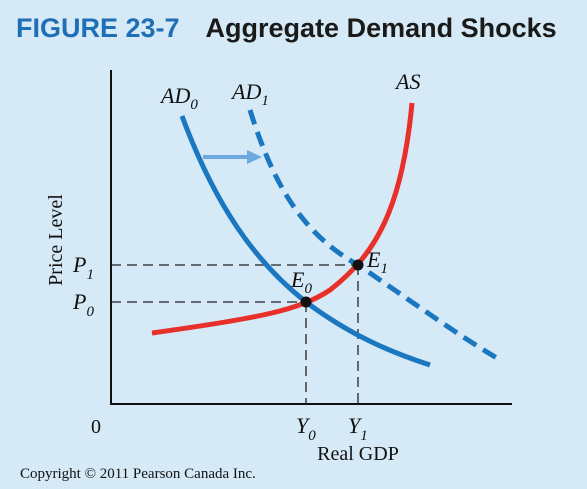 This screenshot has width=587, height=489. Describe the element at coordinates (301, 282) in the screenshot. I see `e0-label: E0` at that location.